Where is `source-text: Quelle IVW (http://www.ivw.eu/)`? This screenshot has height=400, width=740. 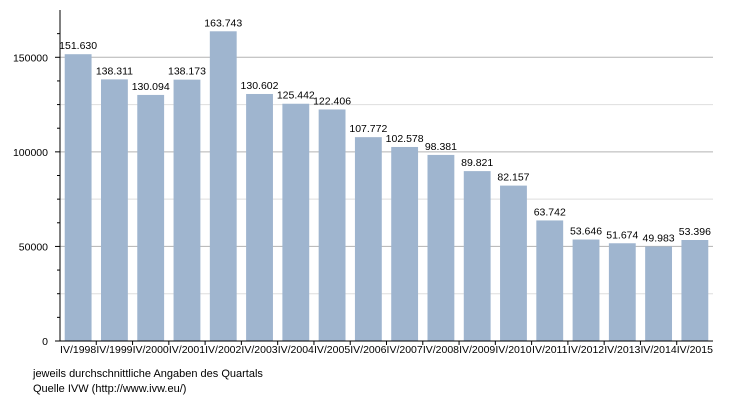 source-text: Quelle IVW (http://www.ivw.eu/) is located at coordinates (110, 389).